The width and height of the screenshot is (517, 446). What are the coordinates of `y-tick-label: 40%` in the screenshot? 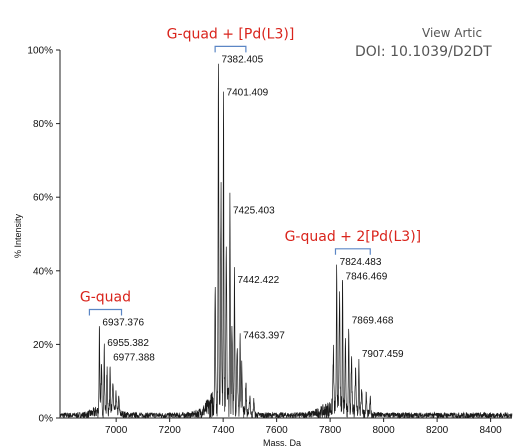 It's located at (43, 271).